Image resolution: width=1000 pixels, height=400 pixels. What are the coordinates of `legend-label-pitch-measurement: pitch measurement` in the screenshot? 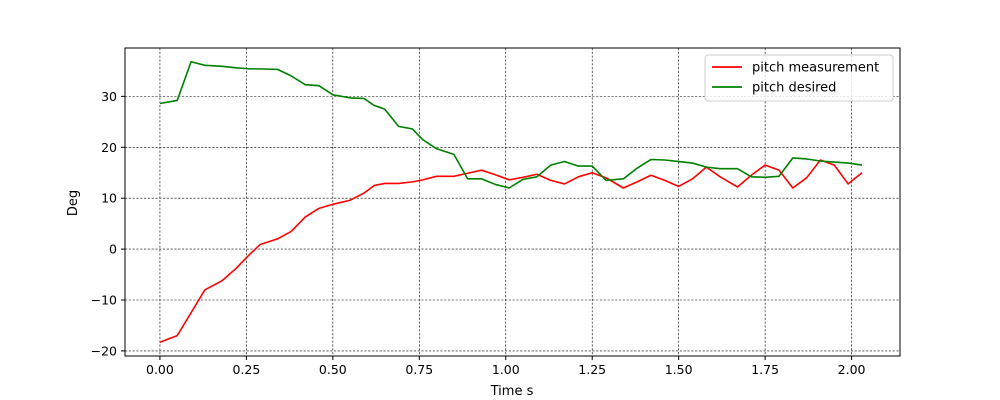 It's located at (815, 68).